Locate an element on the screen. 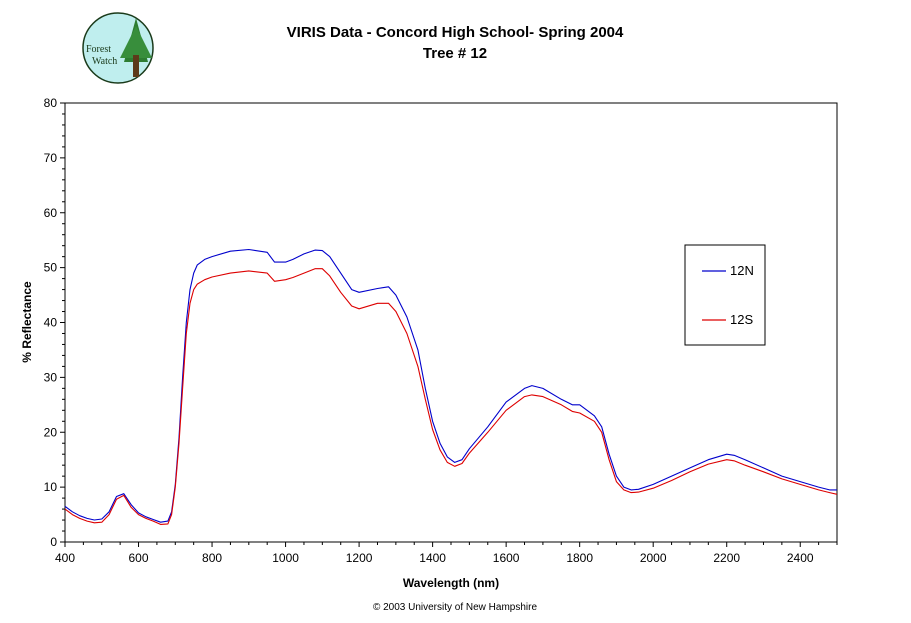  legend-box is located at coordinates (725, 295).